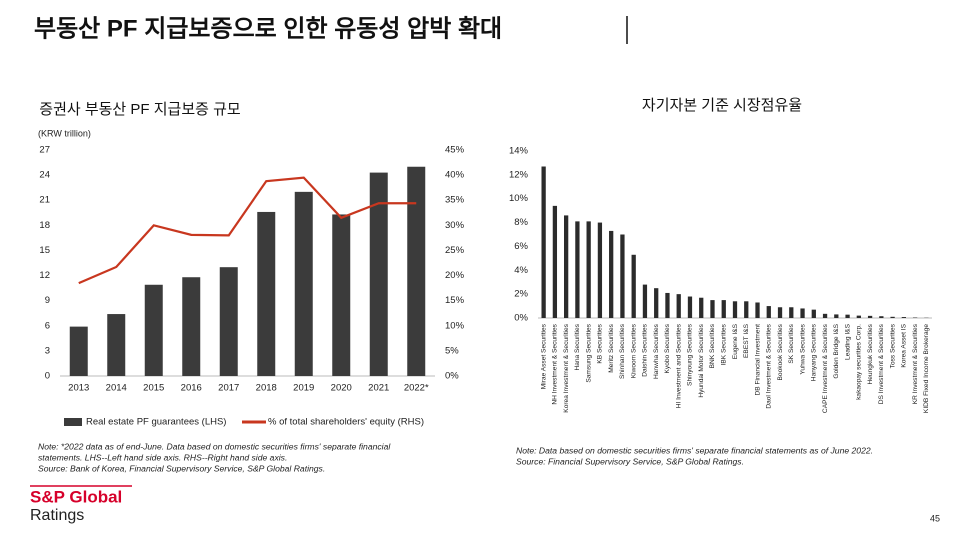 This screenshot has height=538, width=970. What do you see at coordinates (153, 388) in the screenshot?
I see `x-tick-label: 2015` at bounding box center [153, 388].